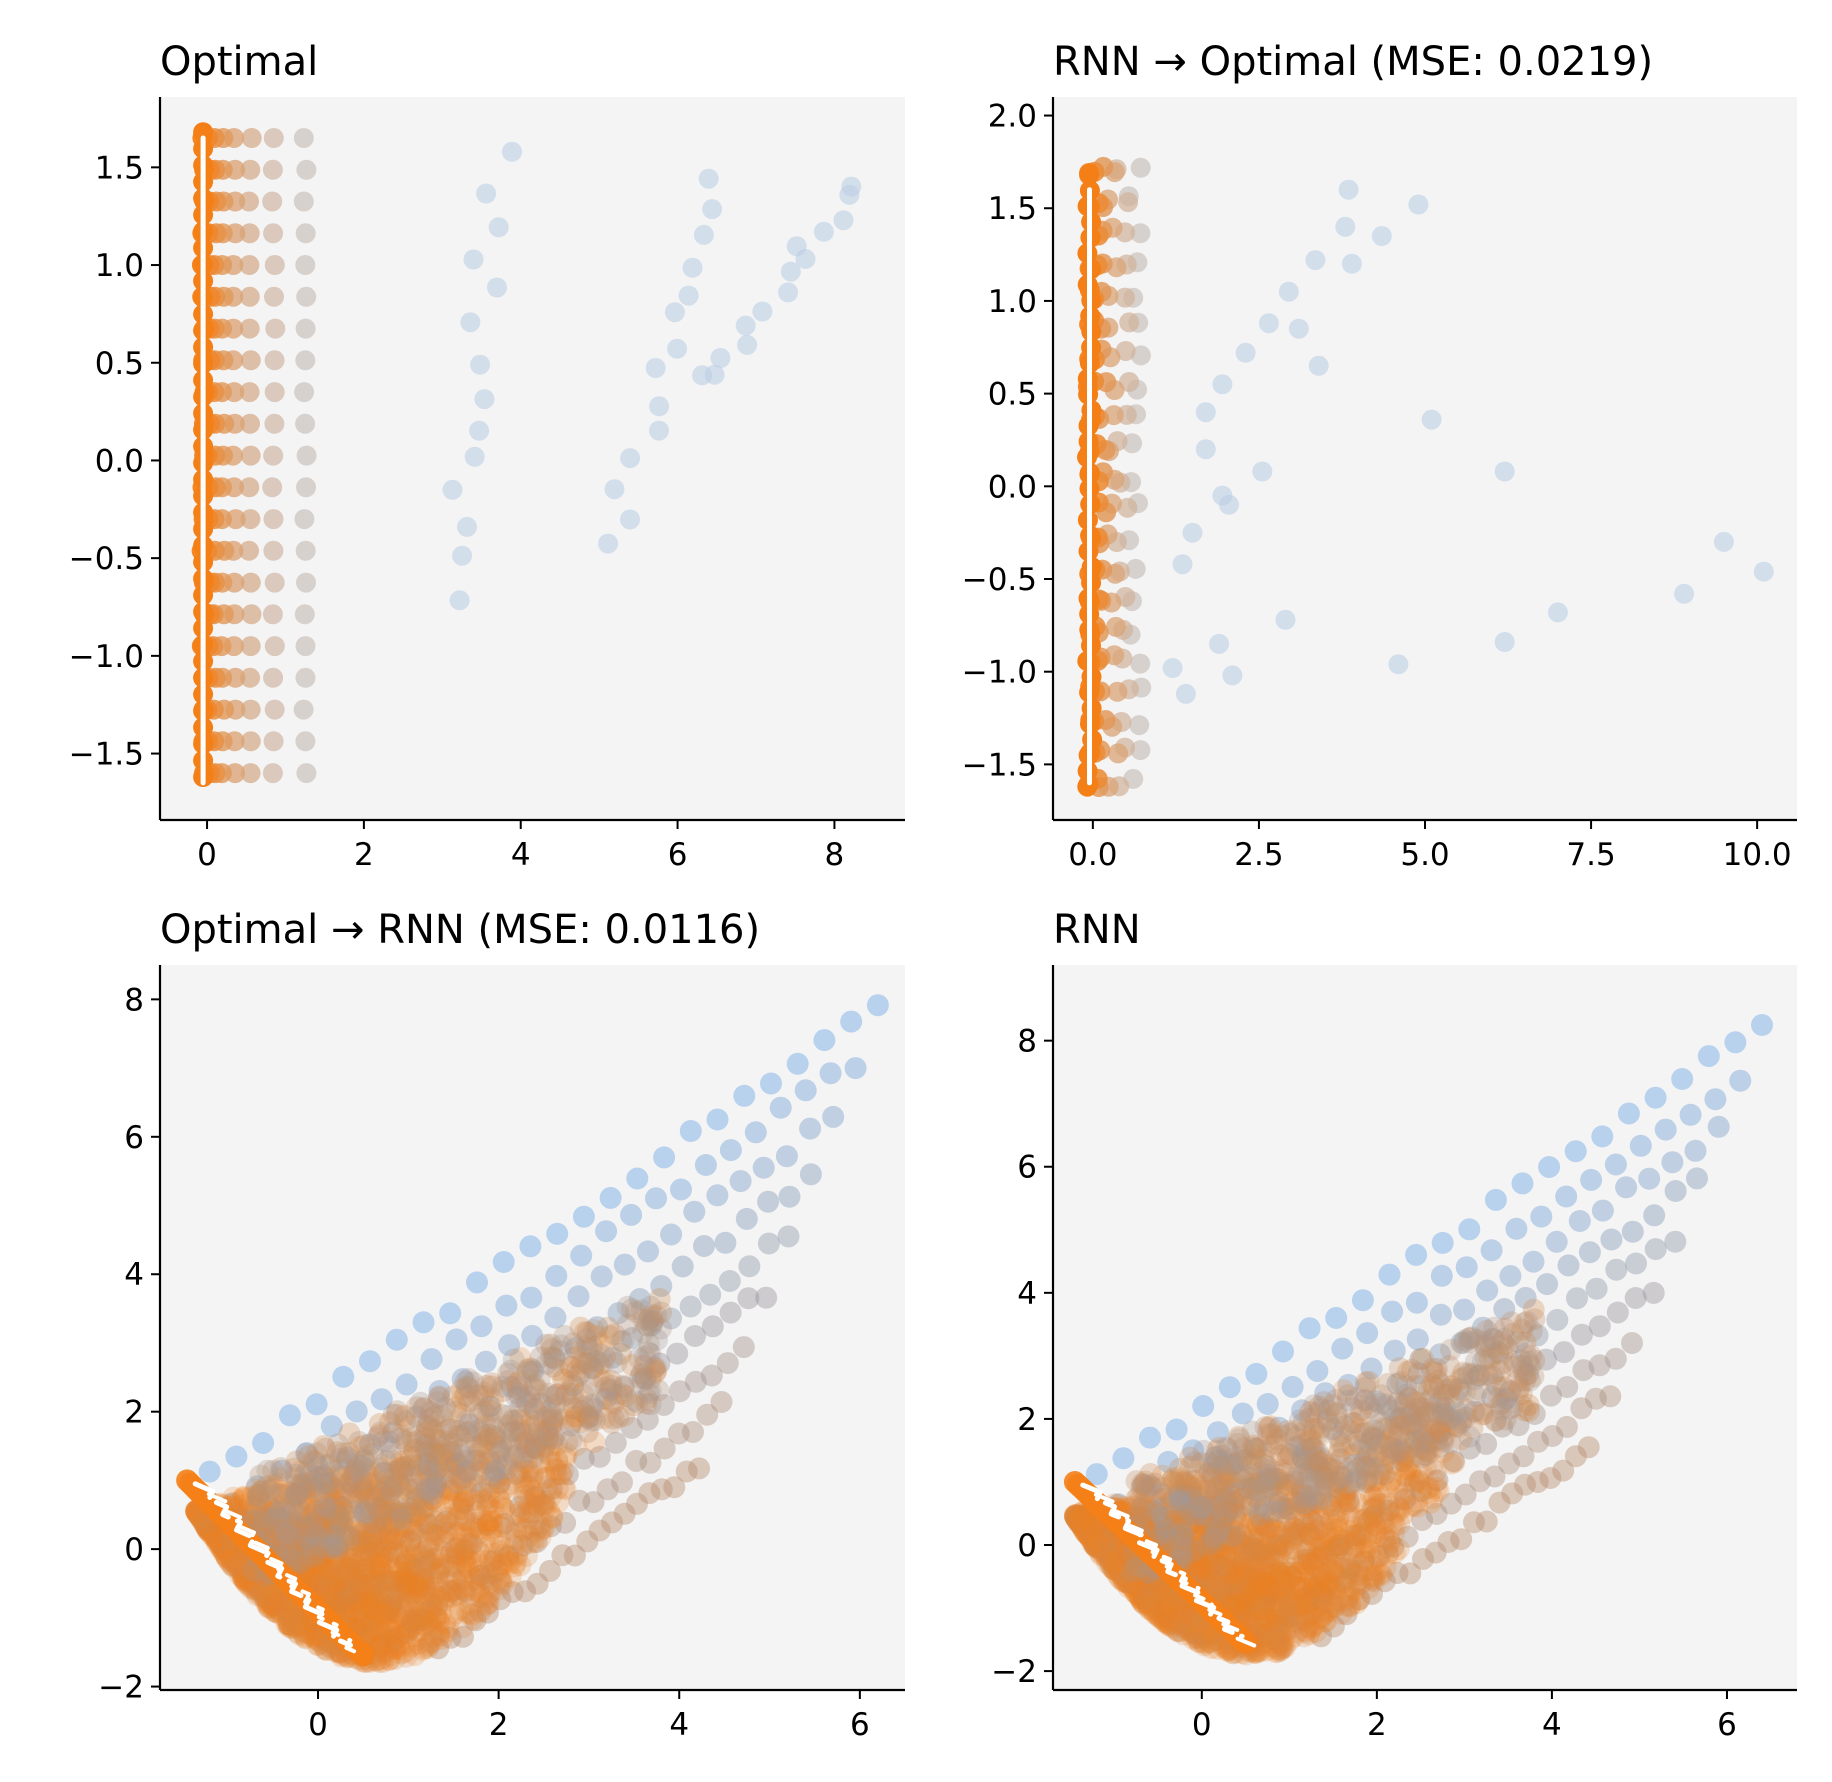 This screenshot has width=1832, height=1782. Describe the element at coordinates (134, 1413) in the screenshot. I see `y-tick-label: 2` at that location.